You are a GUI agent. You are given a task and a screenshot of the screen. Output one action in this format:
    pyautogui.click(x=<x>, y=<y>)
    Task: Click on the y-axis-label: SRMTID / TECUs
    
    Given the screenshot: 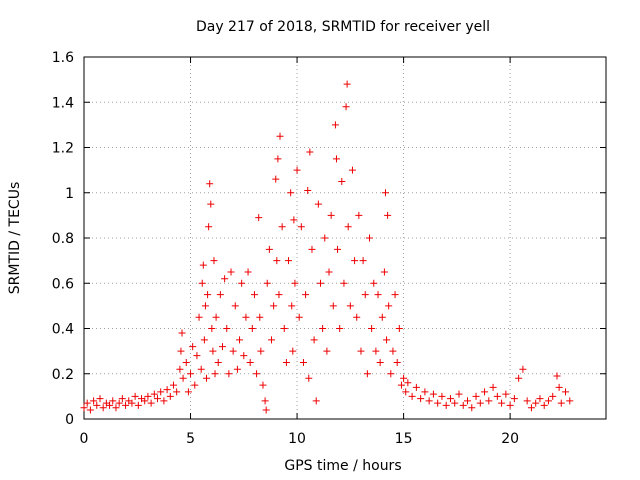 What is the action you would take?
    pyautogui.click(x=15, y=238)
    